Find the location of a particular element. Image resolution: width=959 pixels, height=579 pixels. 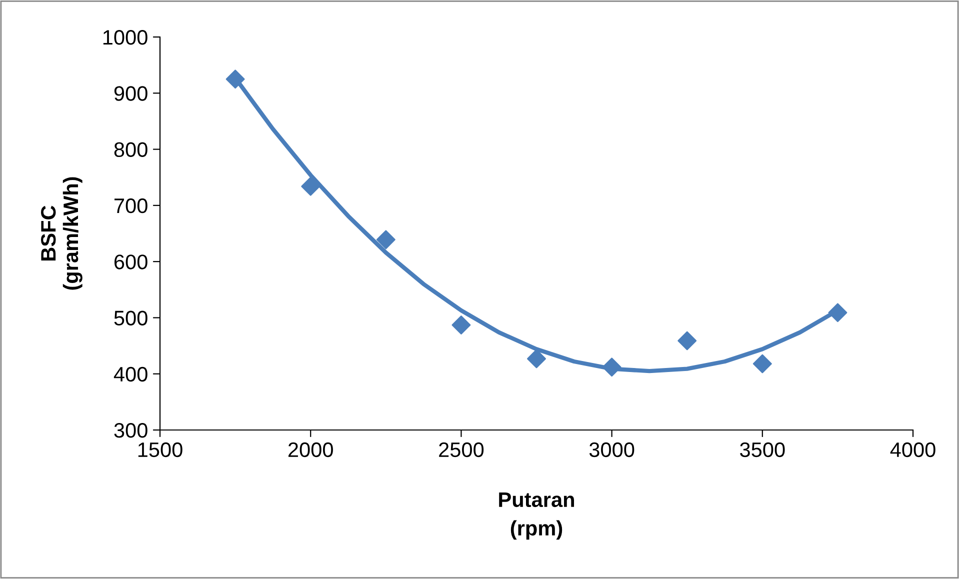

y-axis-title: BSFC (gram/kWh) is located at coordinates (61, 233).